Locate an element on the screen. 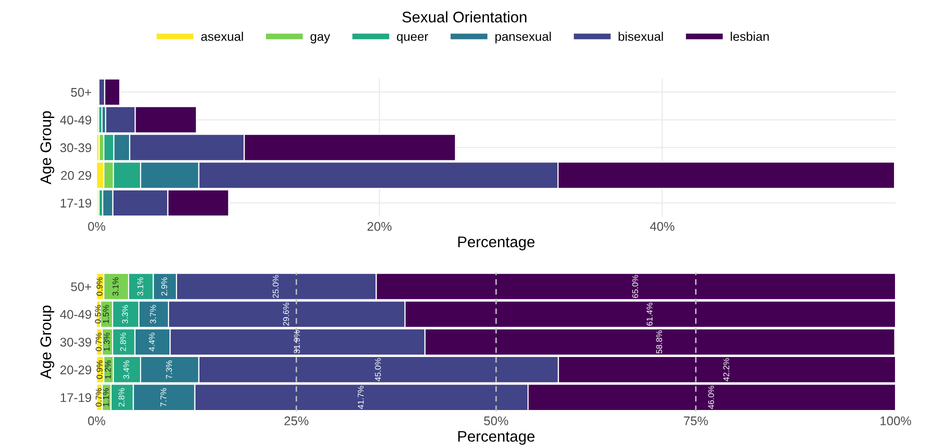  data-label: 29.6% is located at coordinates (286, 314).